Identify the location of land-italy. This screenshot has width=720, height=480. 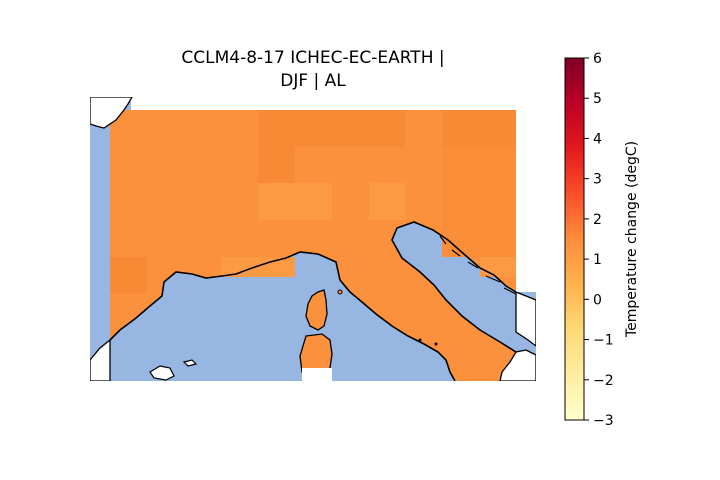
(418, 321).